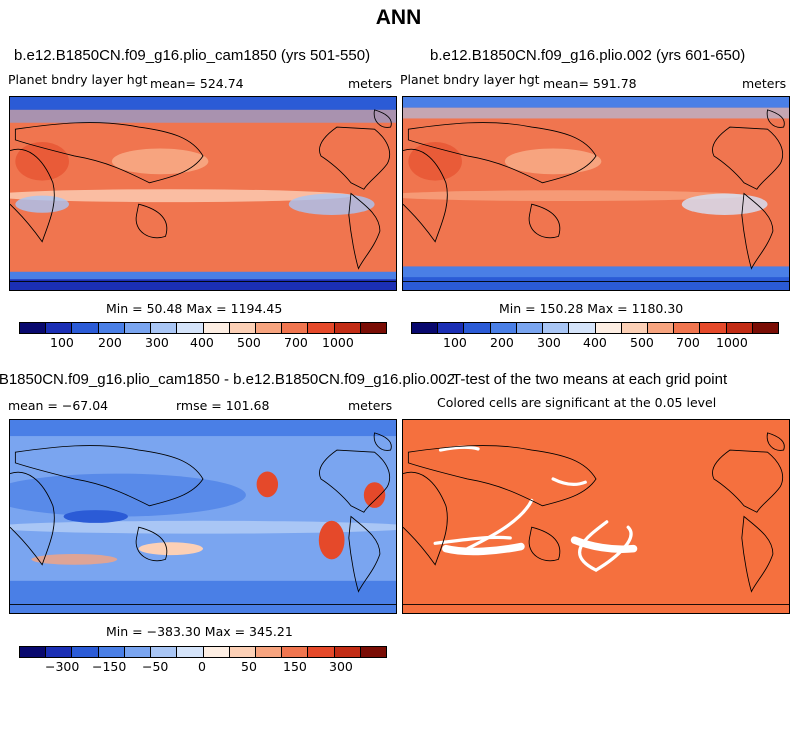  I want to click on panel1-tick-label: 200, so click(110, 342).